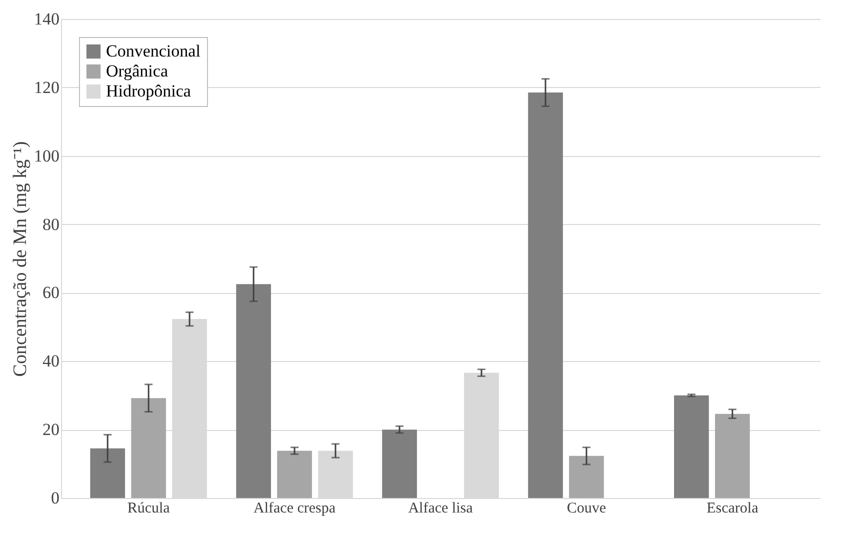 This screenshot has height=546, width=851. Describe the element at coordinates (55, 498) in the screenshot. I see `y-tick-label: 0` at that location.